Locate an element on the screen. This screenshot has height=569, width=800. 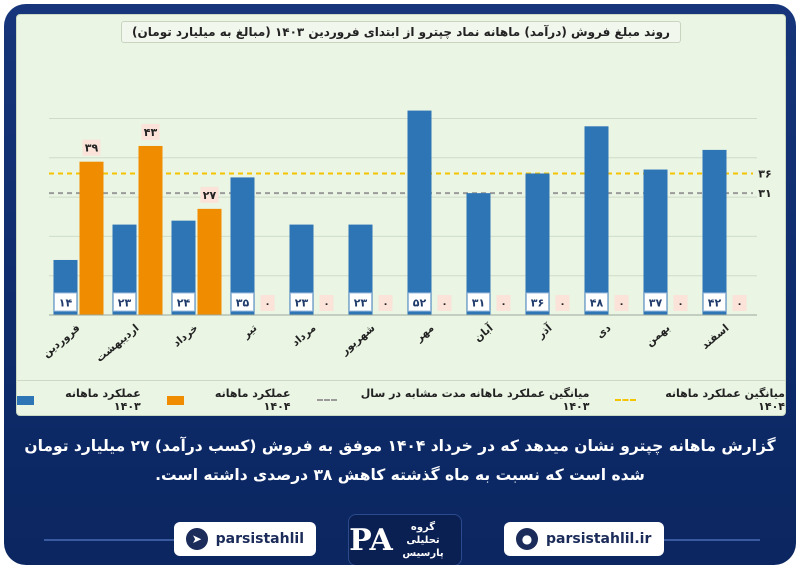
category-label: مهر is located at coordinates (425, 333).